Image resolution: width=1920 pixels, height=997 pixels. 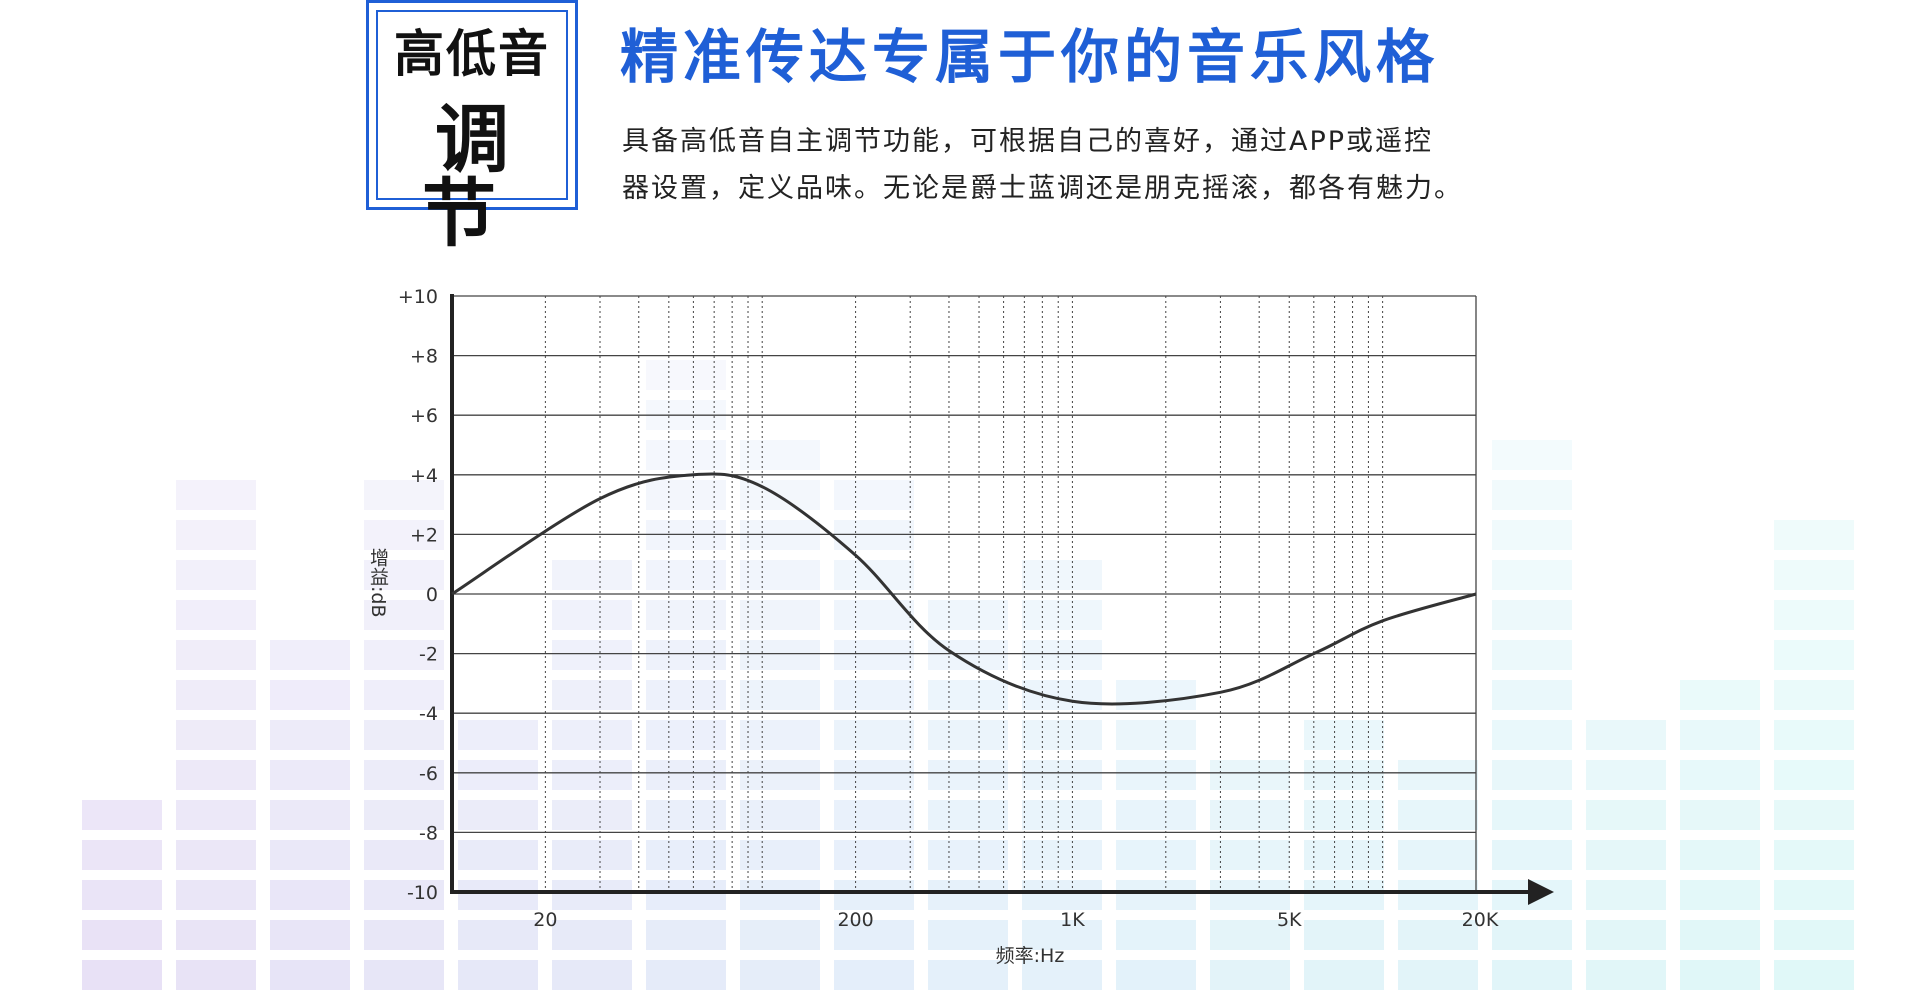 What do you see at coordinates (478, 177) in the screenshot?
I see `badge-title-line2: 调节` at bounding box center [478, 177].